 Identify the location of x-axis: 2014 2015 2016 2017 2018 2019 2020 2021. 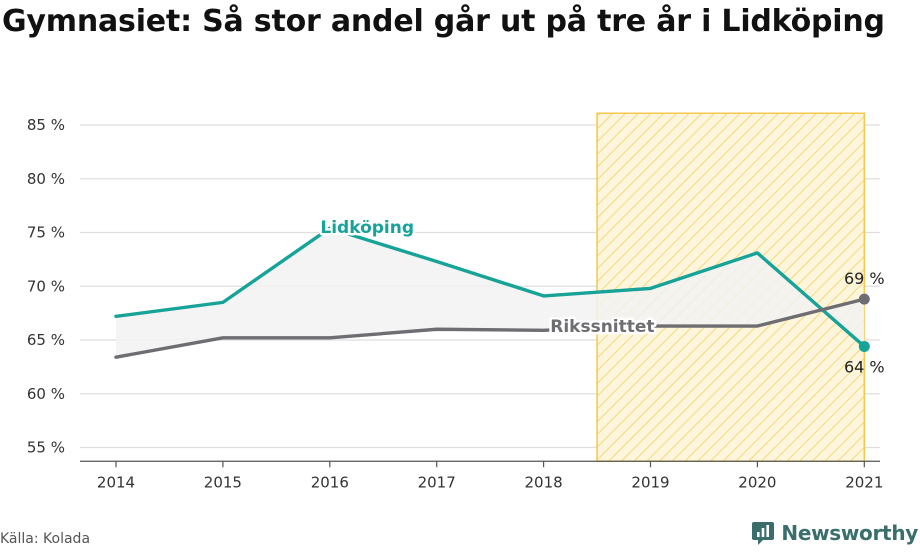
(481, 475).